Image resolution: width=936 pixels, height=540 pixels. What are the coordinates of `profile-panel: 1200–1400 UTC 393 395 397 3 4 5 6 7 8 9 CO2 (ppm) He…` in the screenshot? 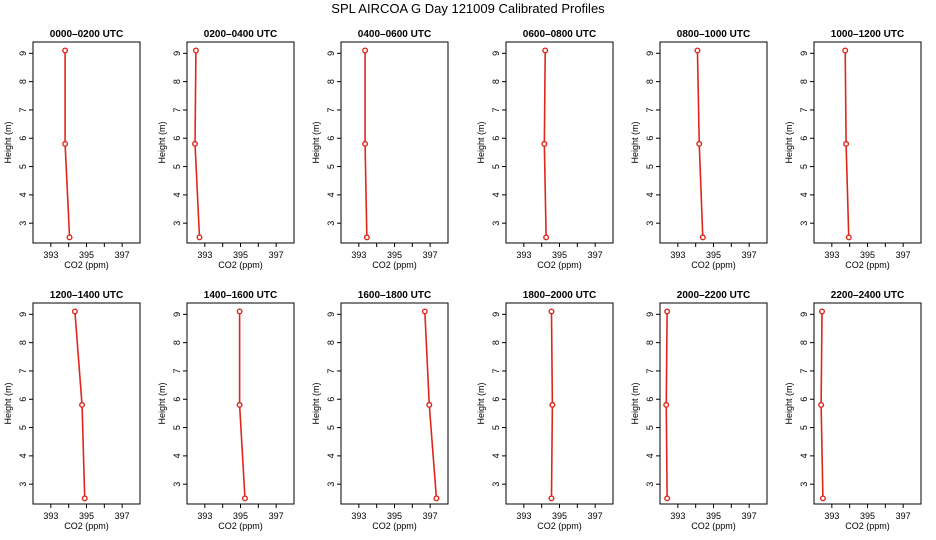 It's located at (72, 410).